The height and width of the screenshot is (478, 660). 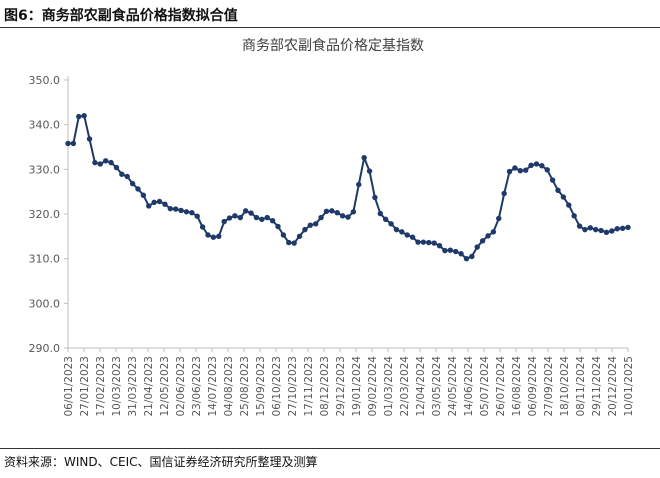 I want to click on x-tick-label: 04/08/2023, so click(x=229, y=386).